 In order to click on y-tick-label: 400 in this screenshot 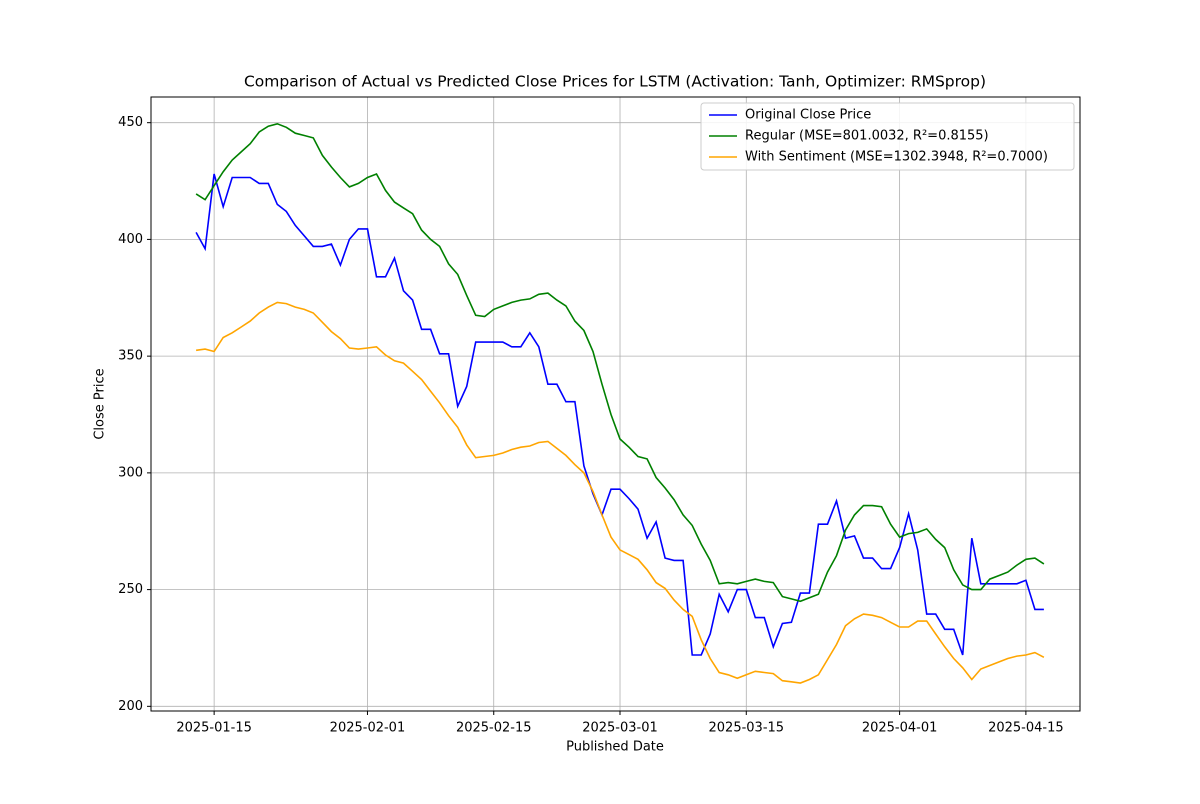, I will do `click(130, 239)`.